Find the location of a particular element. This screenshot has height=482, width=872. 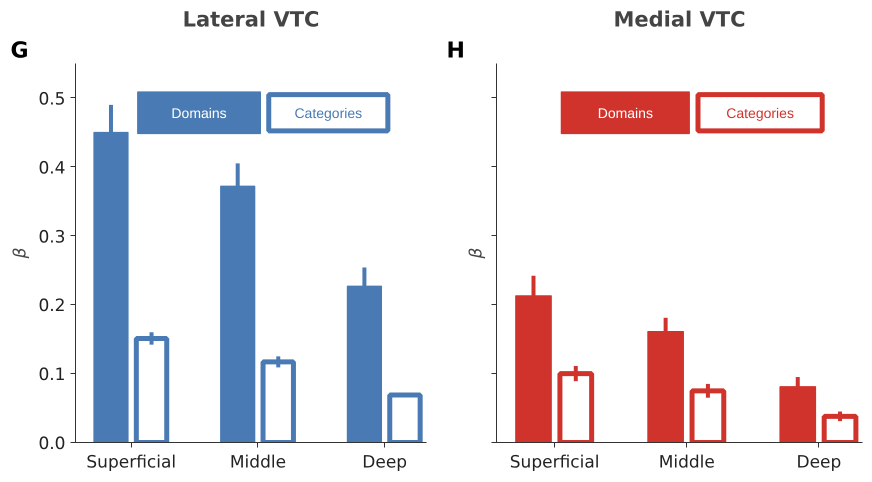

y-tick-label: 0.0 is located at coordinates (52, 444).